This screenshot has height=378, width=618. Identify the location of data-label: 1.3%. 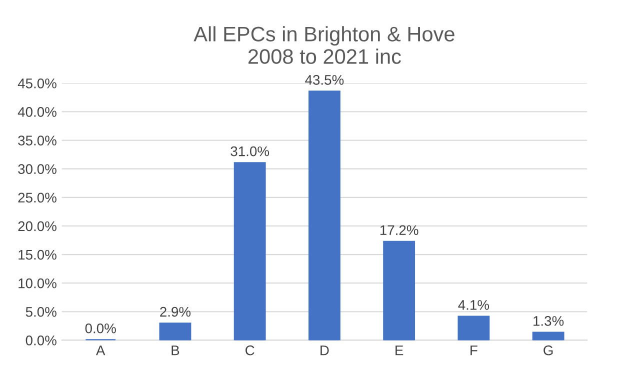
(549, 321).